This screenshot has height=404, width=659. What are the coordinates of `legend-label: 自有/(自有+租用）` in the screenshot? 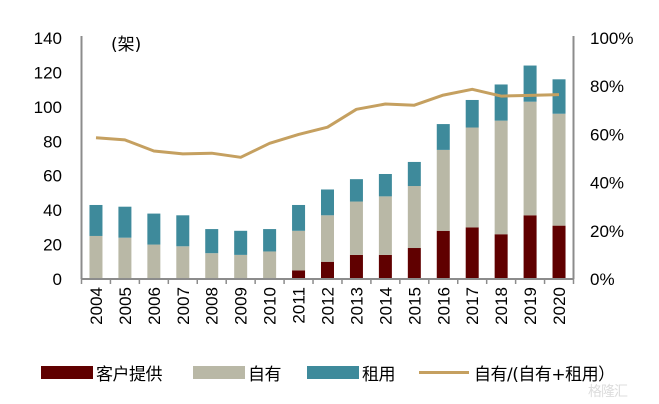 It's located at (544, 374).